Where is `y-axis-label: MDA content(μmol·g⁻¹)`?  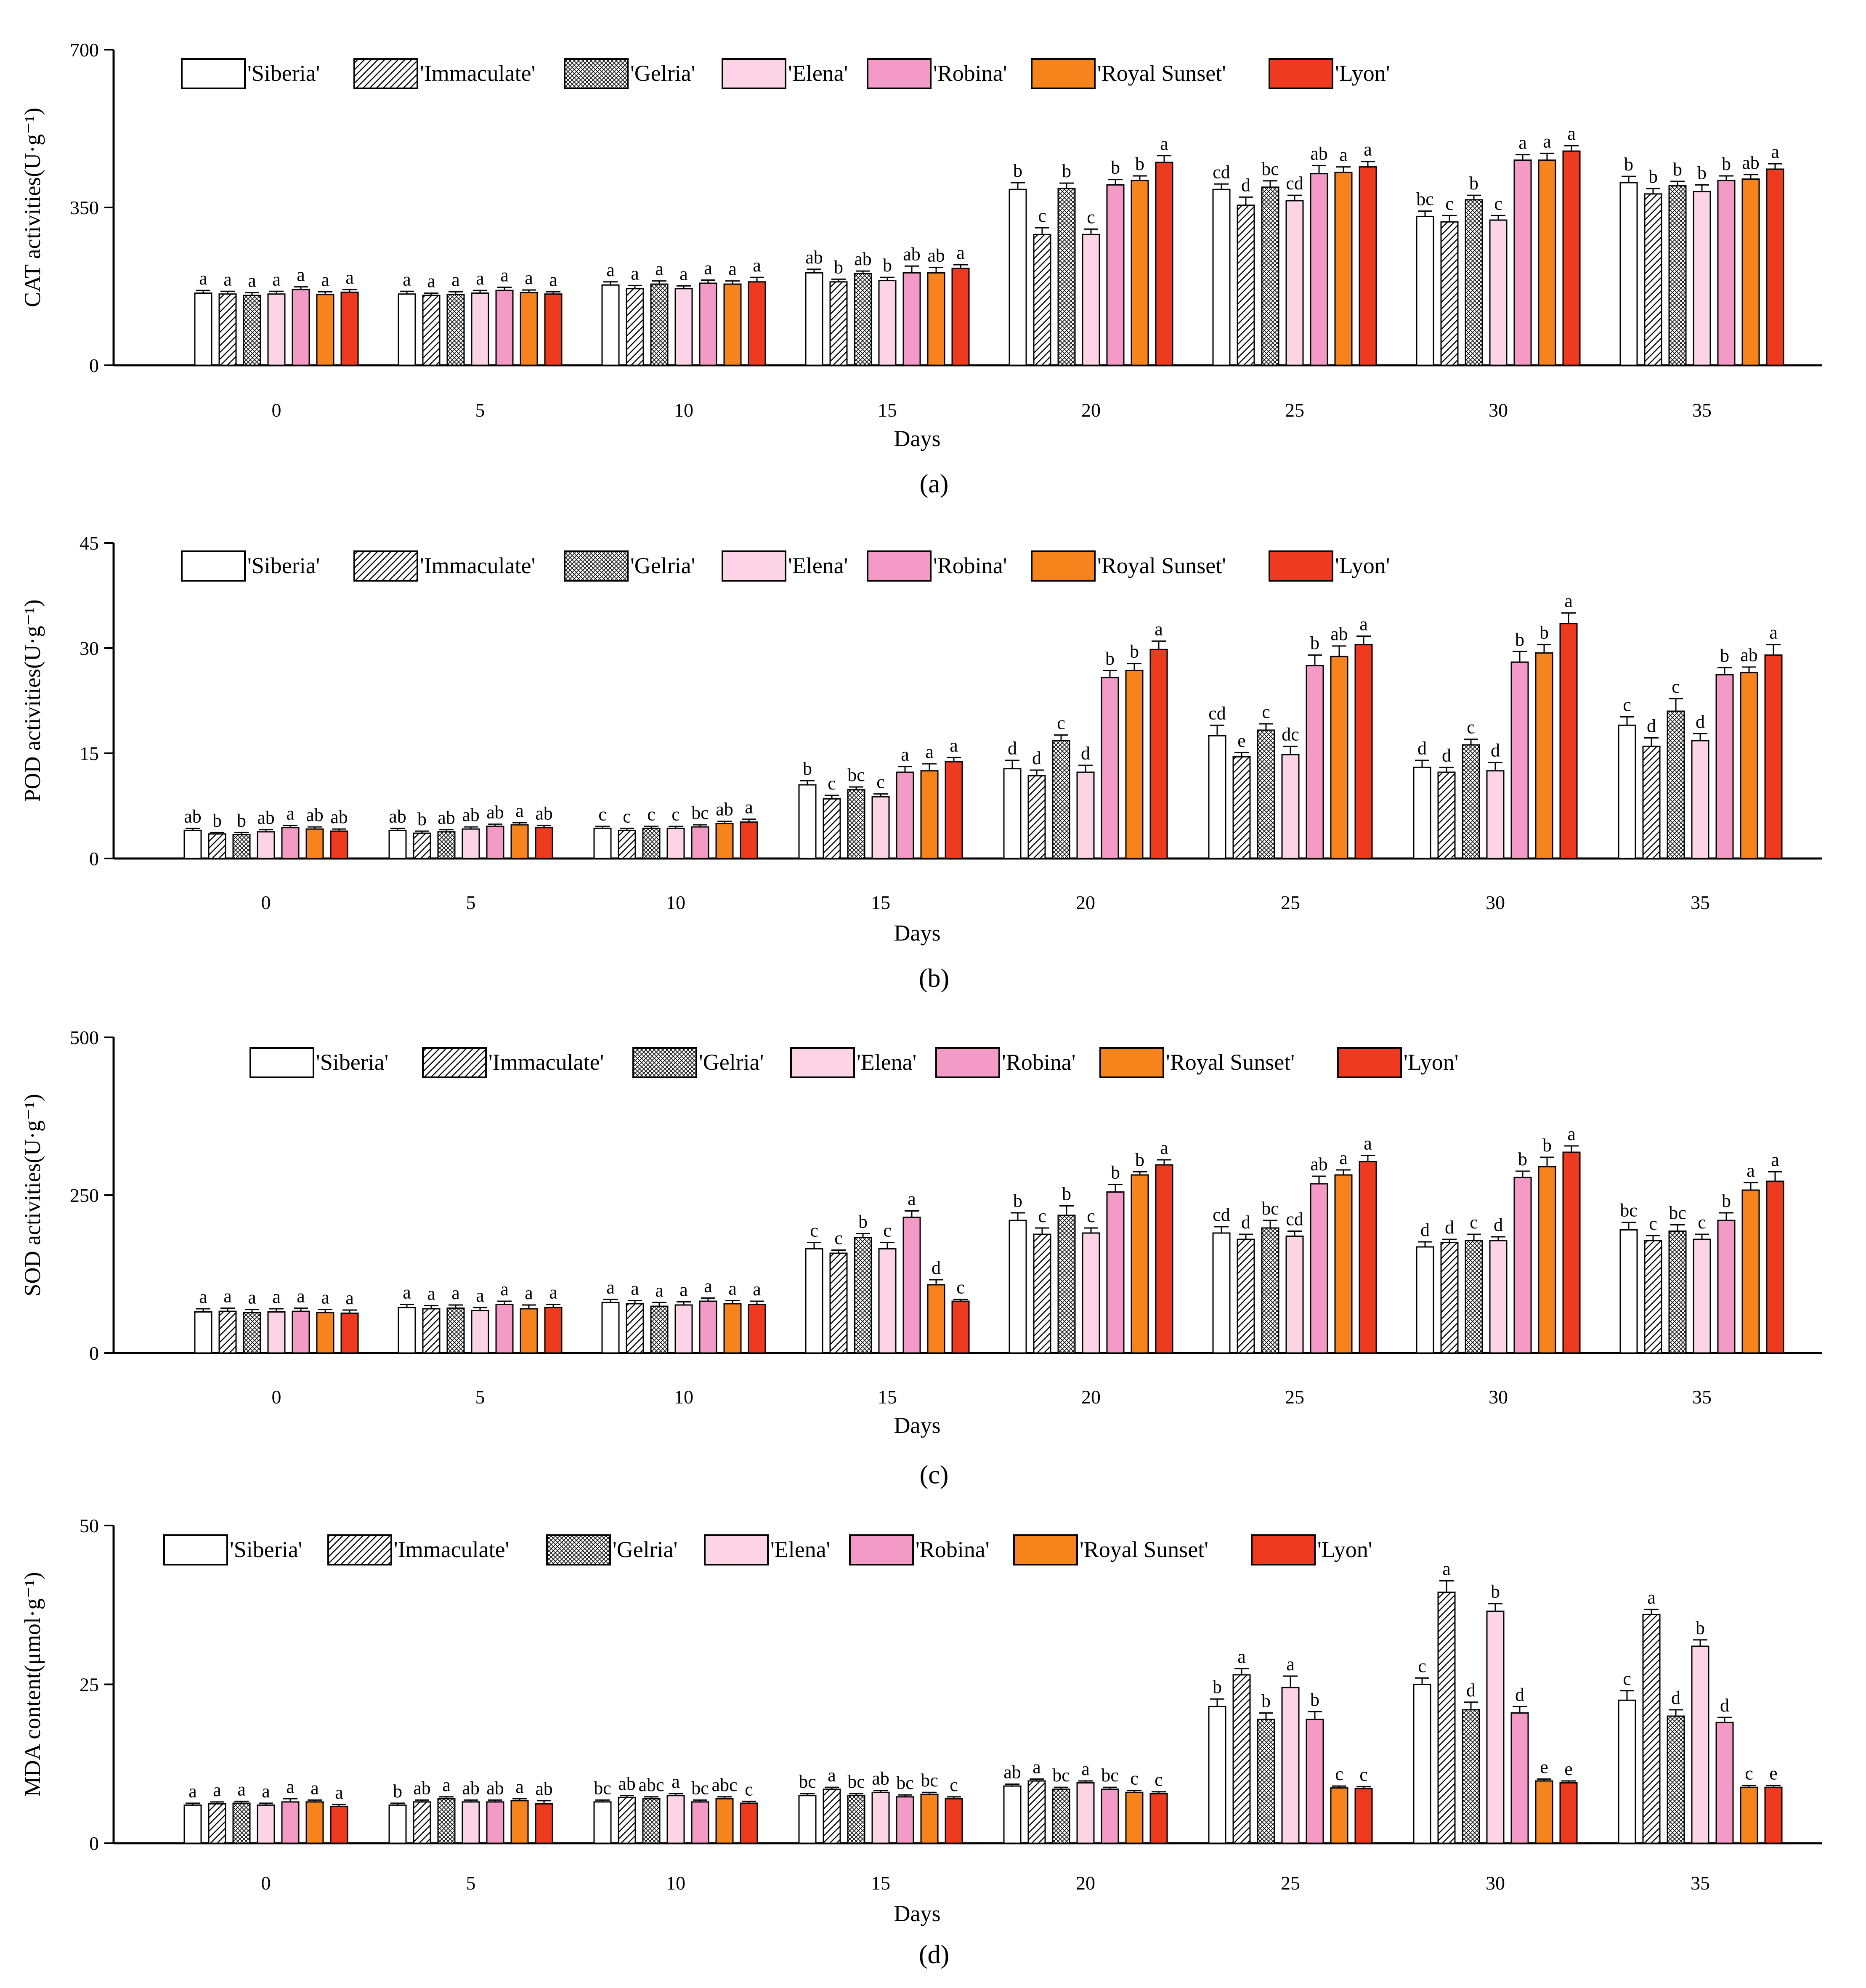
y-axis-label: MDA content(μmol·g⁻¹) is located at coordinates (32, 1684).